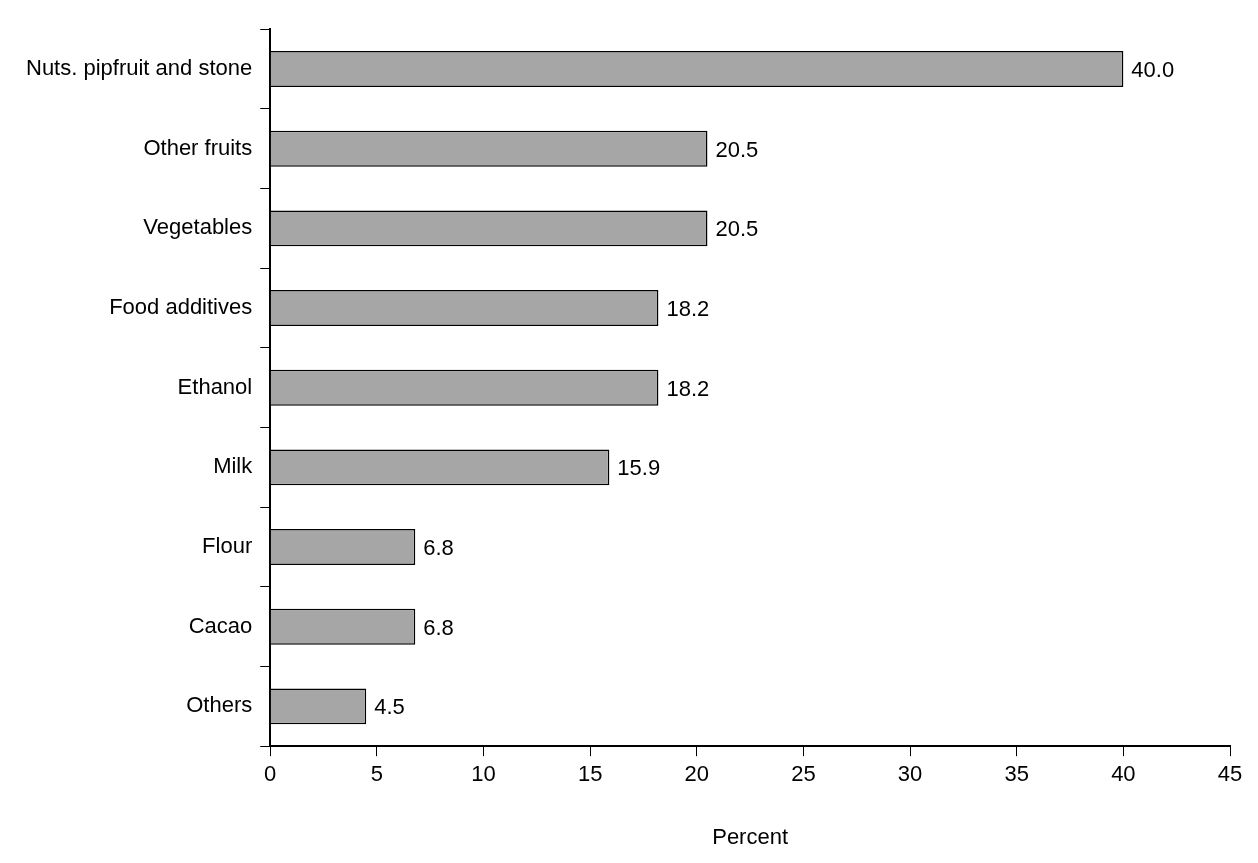 The width and height of the screenshot is (1258, 863). Describe the element at coordinates (219, 705) in the screenshot. I see `y-tick-label: Others` at that location.